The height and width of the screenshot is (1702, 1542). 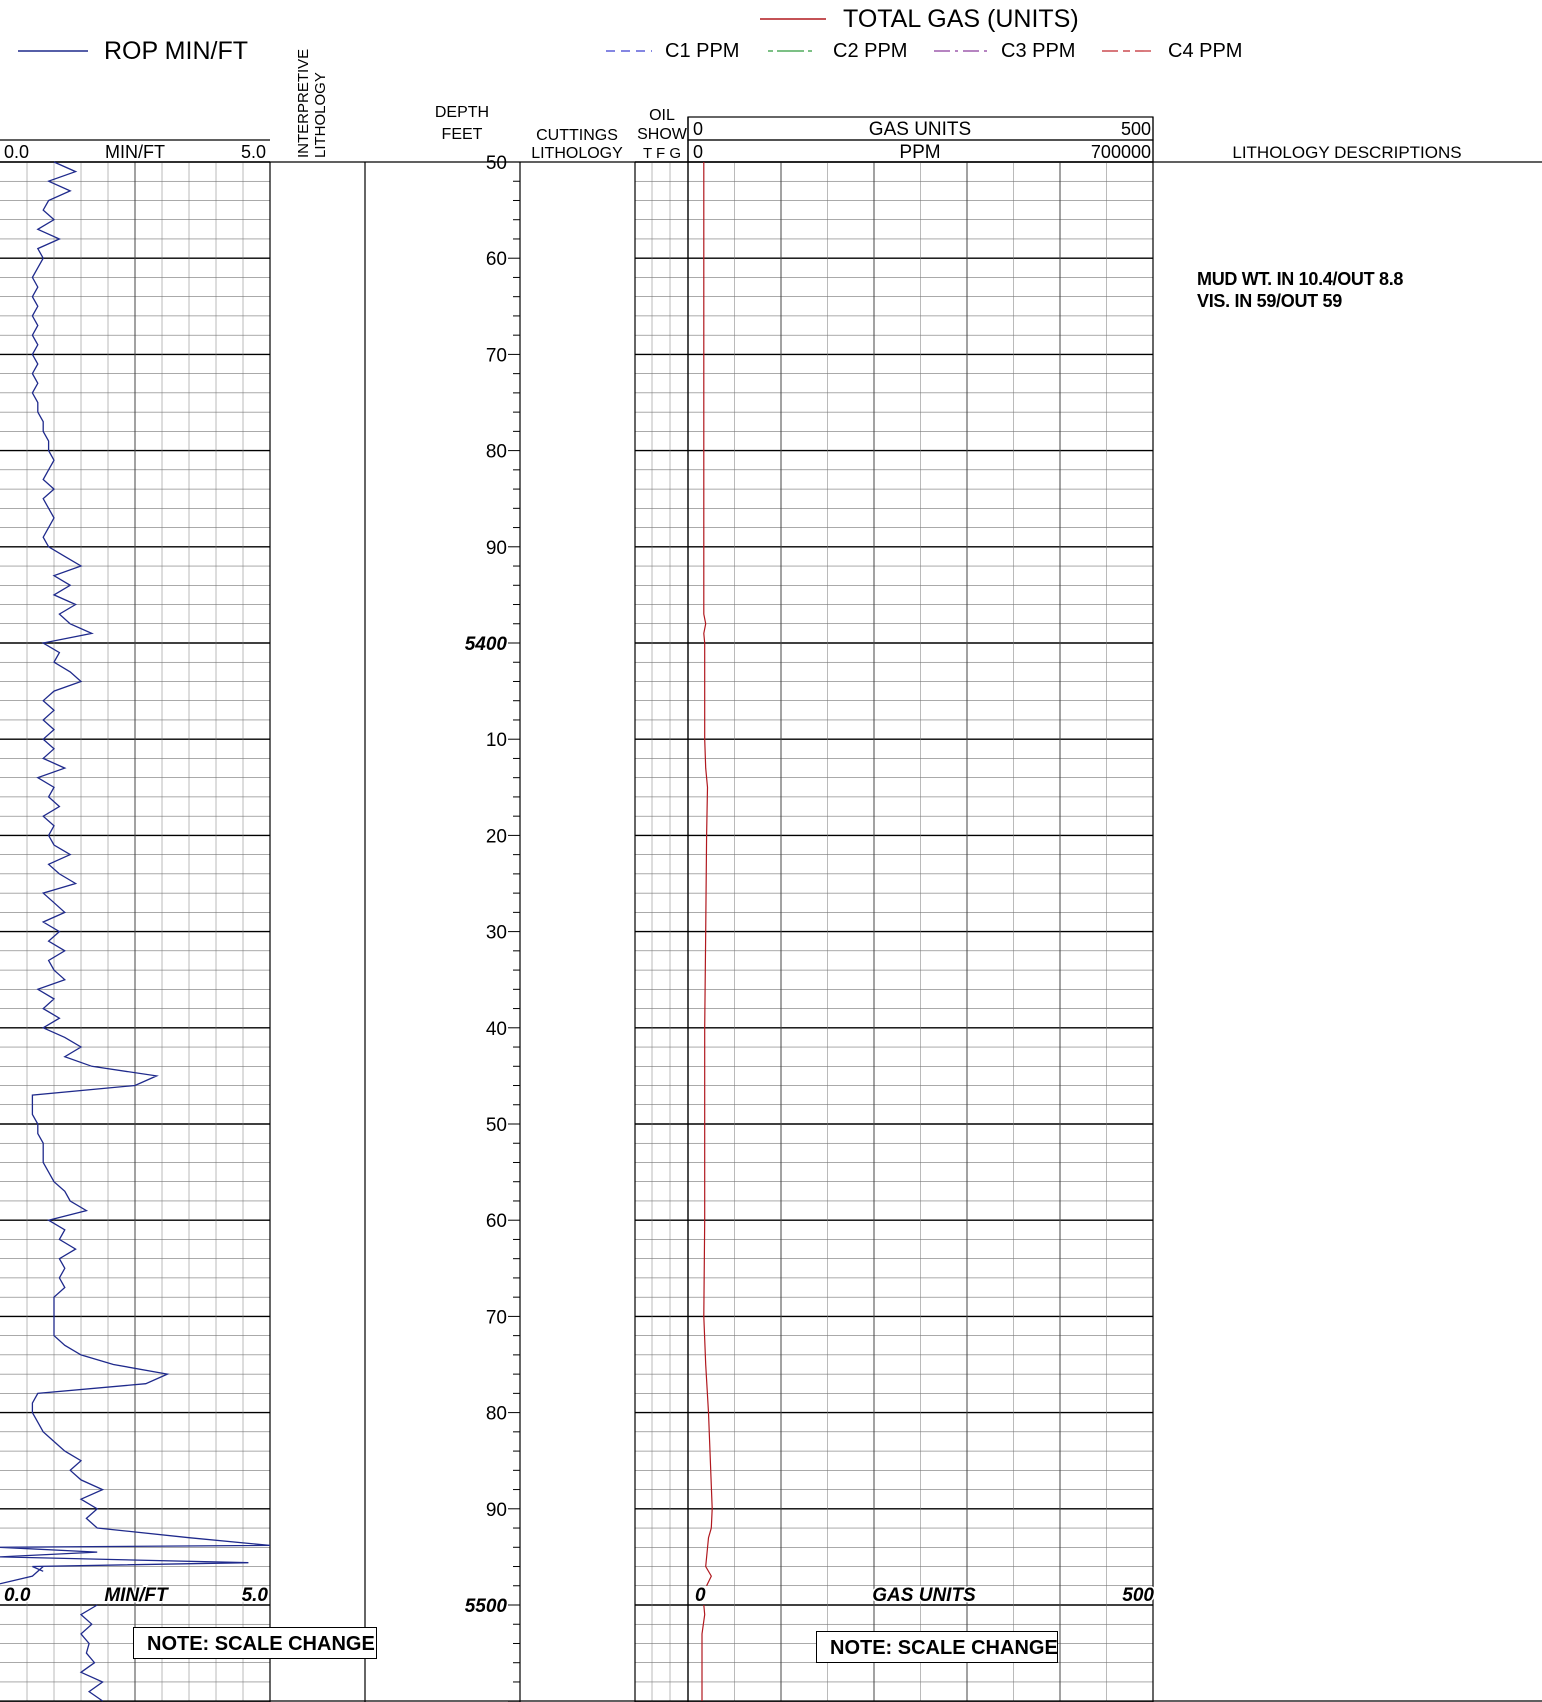 I want to click on cuttings-header-2: LITHOLOGY, so click(x=577, y=153).